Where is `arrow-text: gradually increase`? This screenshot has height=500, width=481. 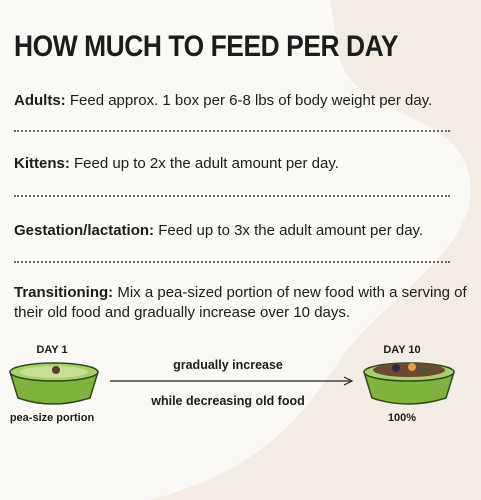
arrow-text: gradually increase is located at coordinates (228, 365).